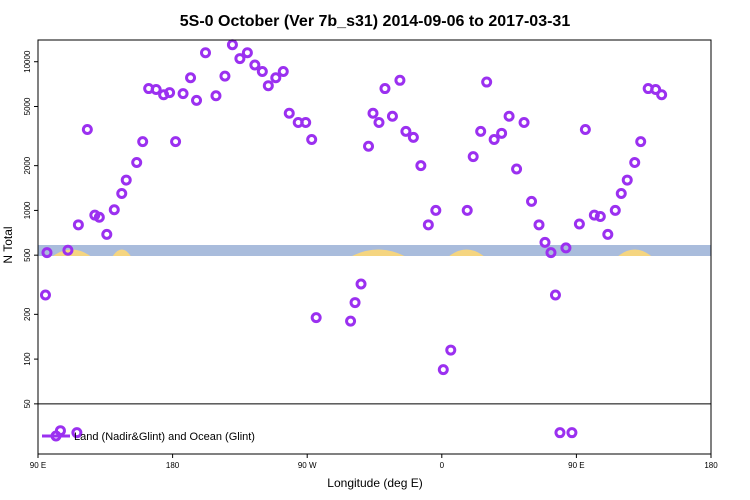 Image resolution: width=750 pixels, height=500 pixels. What do you see at coordinates (374, 483) in the screenshot?
I see `x-axis-label: Longitude (deg E)` at bounding box center [374, 483].